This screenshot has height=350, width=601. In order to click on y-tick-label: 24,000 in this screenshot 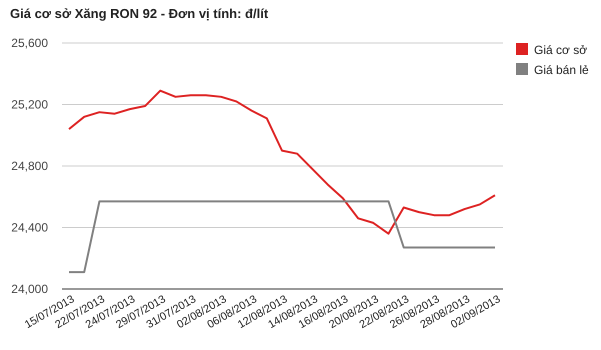, I will do `click(29, 289)`.